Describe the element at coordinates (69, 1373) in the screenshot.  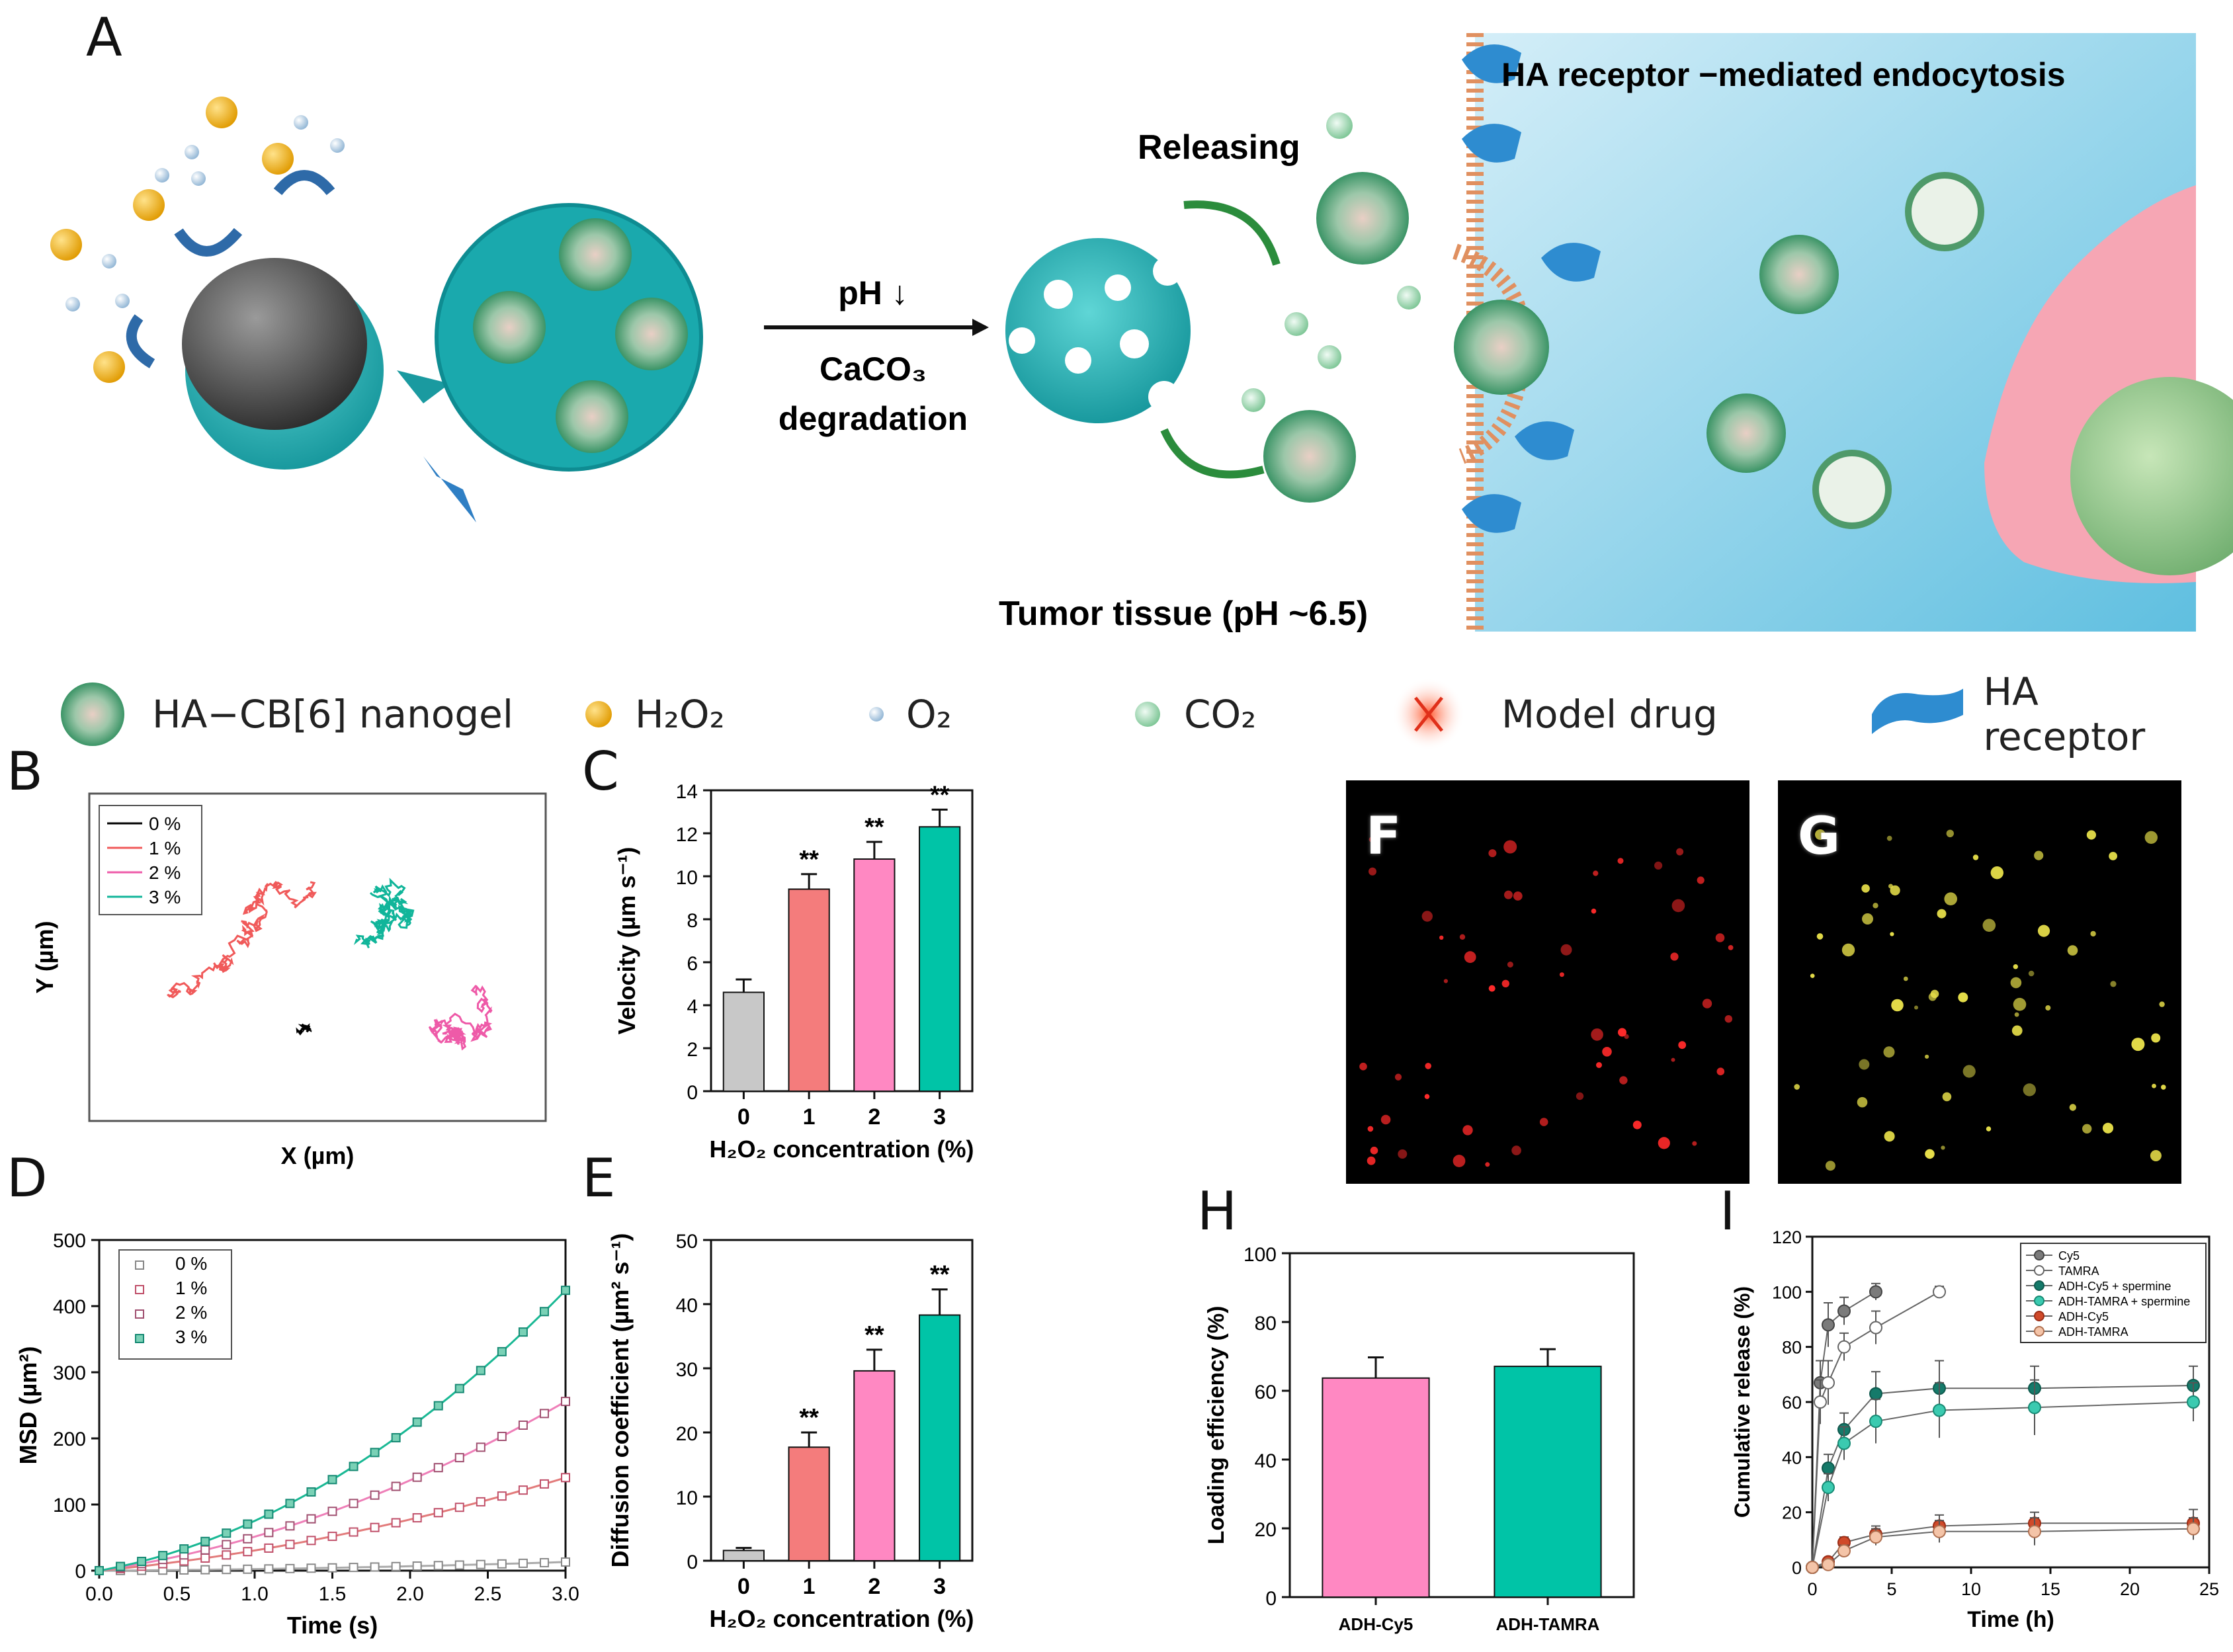
I see `y-tick-label: 300` at that location.